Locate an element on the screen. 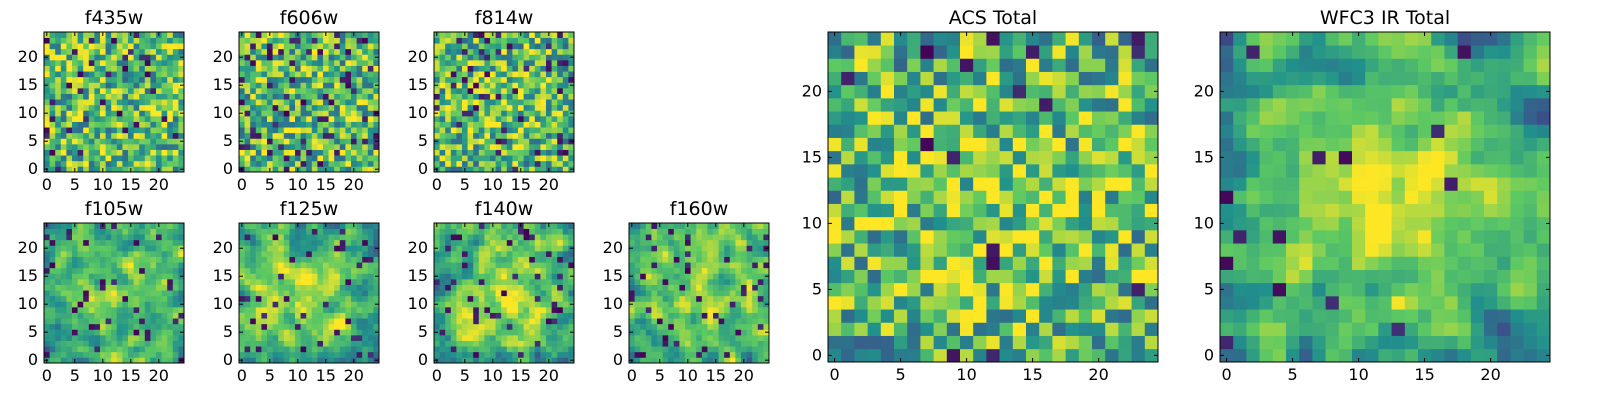  y-tick-label: 0 is located at coordinates (33, 359).